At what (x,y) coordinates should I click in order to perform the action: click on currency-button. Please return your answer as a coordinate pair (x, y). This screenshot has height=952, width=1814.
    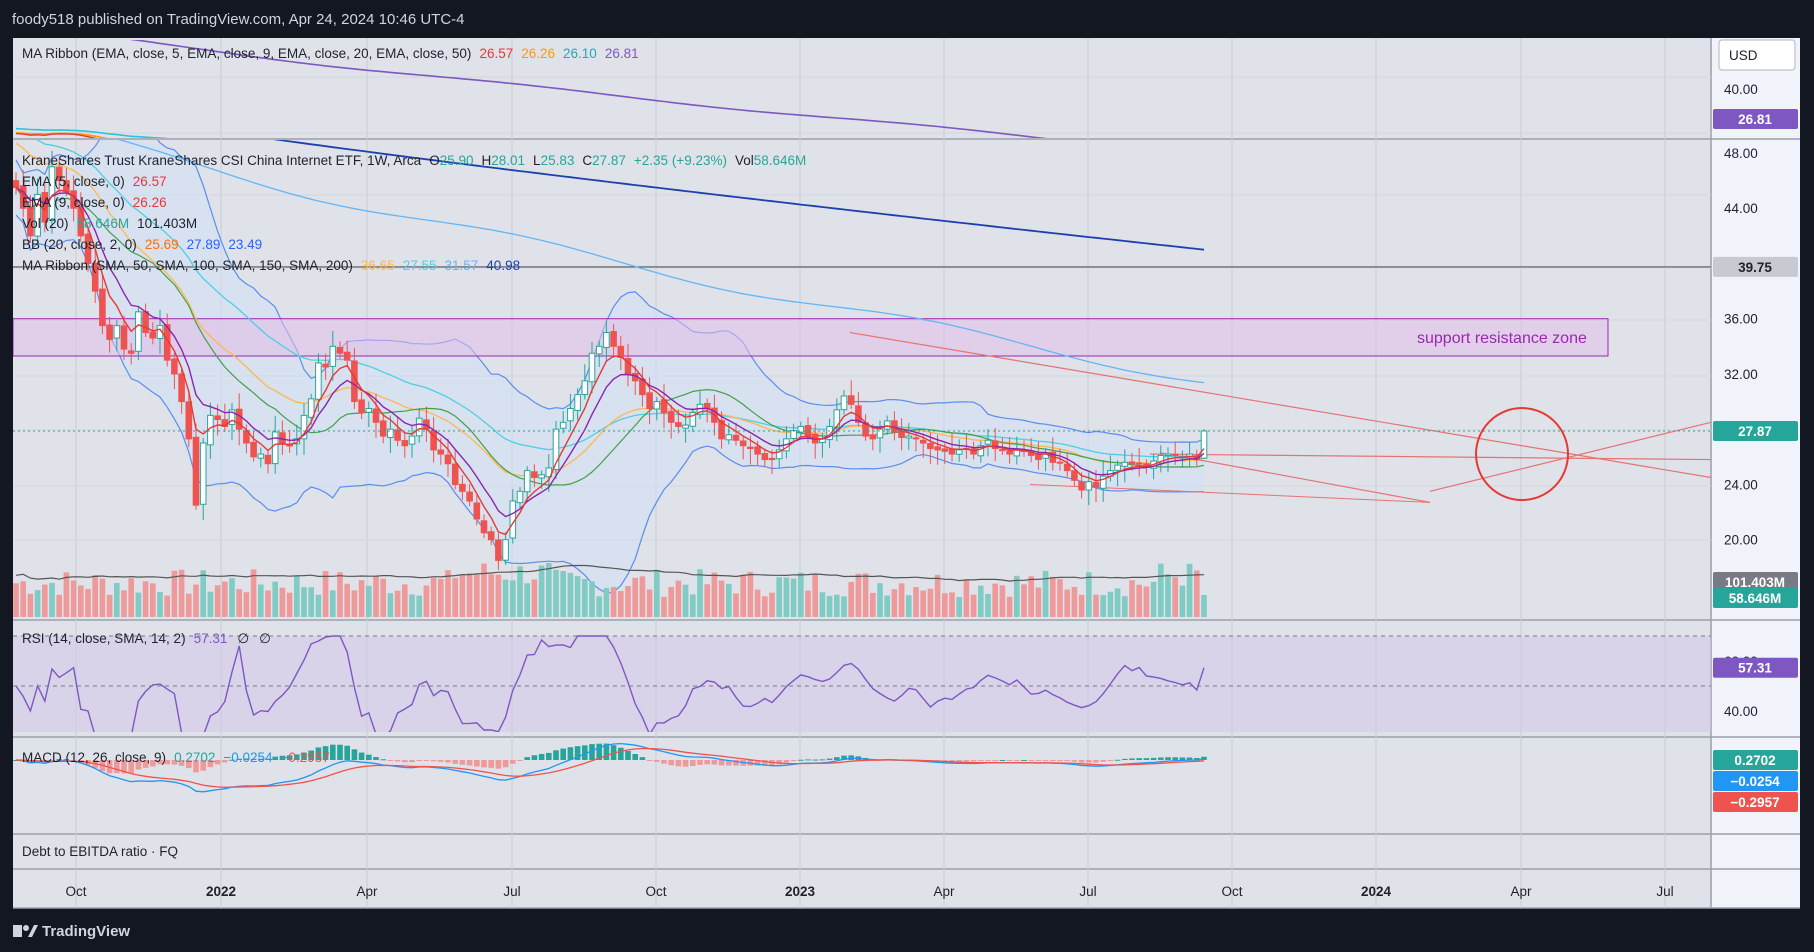
    Looking at the image, I should click on (1757, 55).